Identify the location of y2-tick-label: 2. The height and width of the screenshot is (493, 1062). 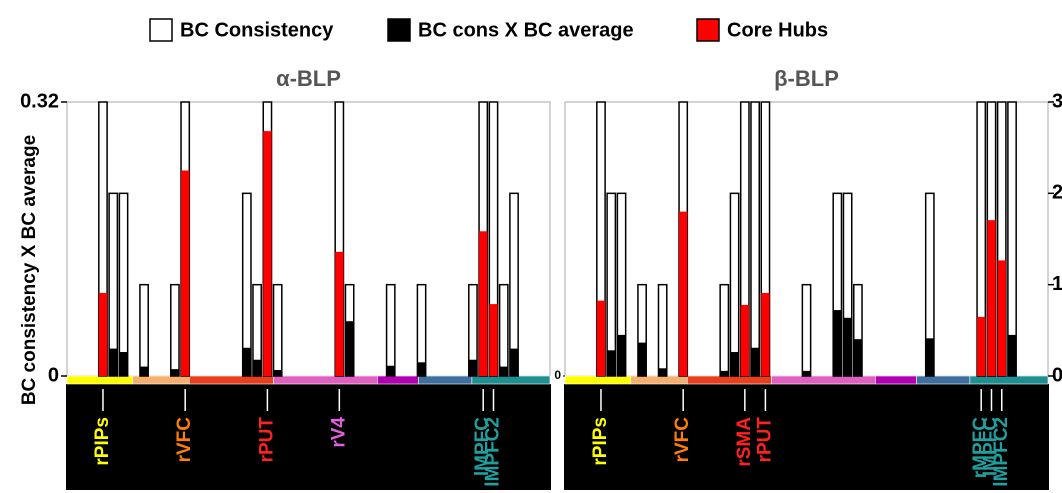
(1057, 193).